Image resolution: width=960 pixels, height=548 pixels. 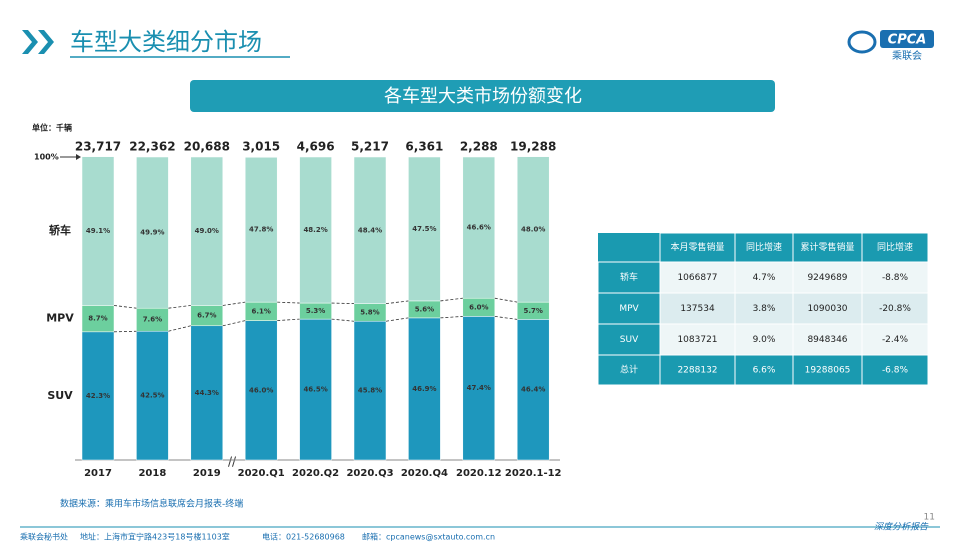 What do you see at coordinates (261, 147) in the screenshot?
I see `total-label: 3,015` at bounding box center [261, 147].